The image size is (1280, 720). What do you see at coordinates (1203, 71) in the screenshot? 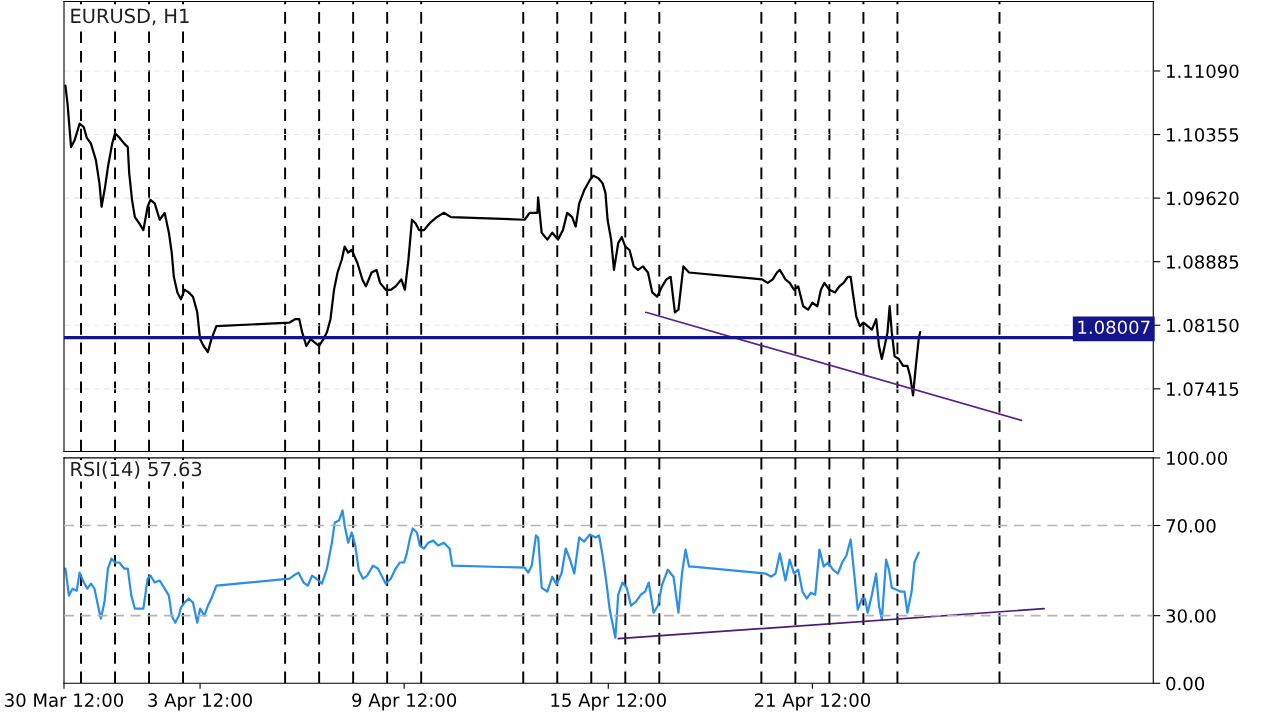
I see `y-tick-label: 1.11090` at bounding box center [1203, 71].